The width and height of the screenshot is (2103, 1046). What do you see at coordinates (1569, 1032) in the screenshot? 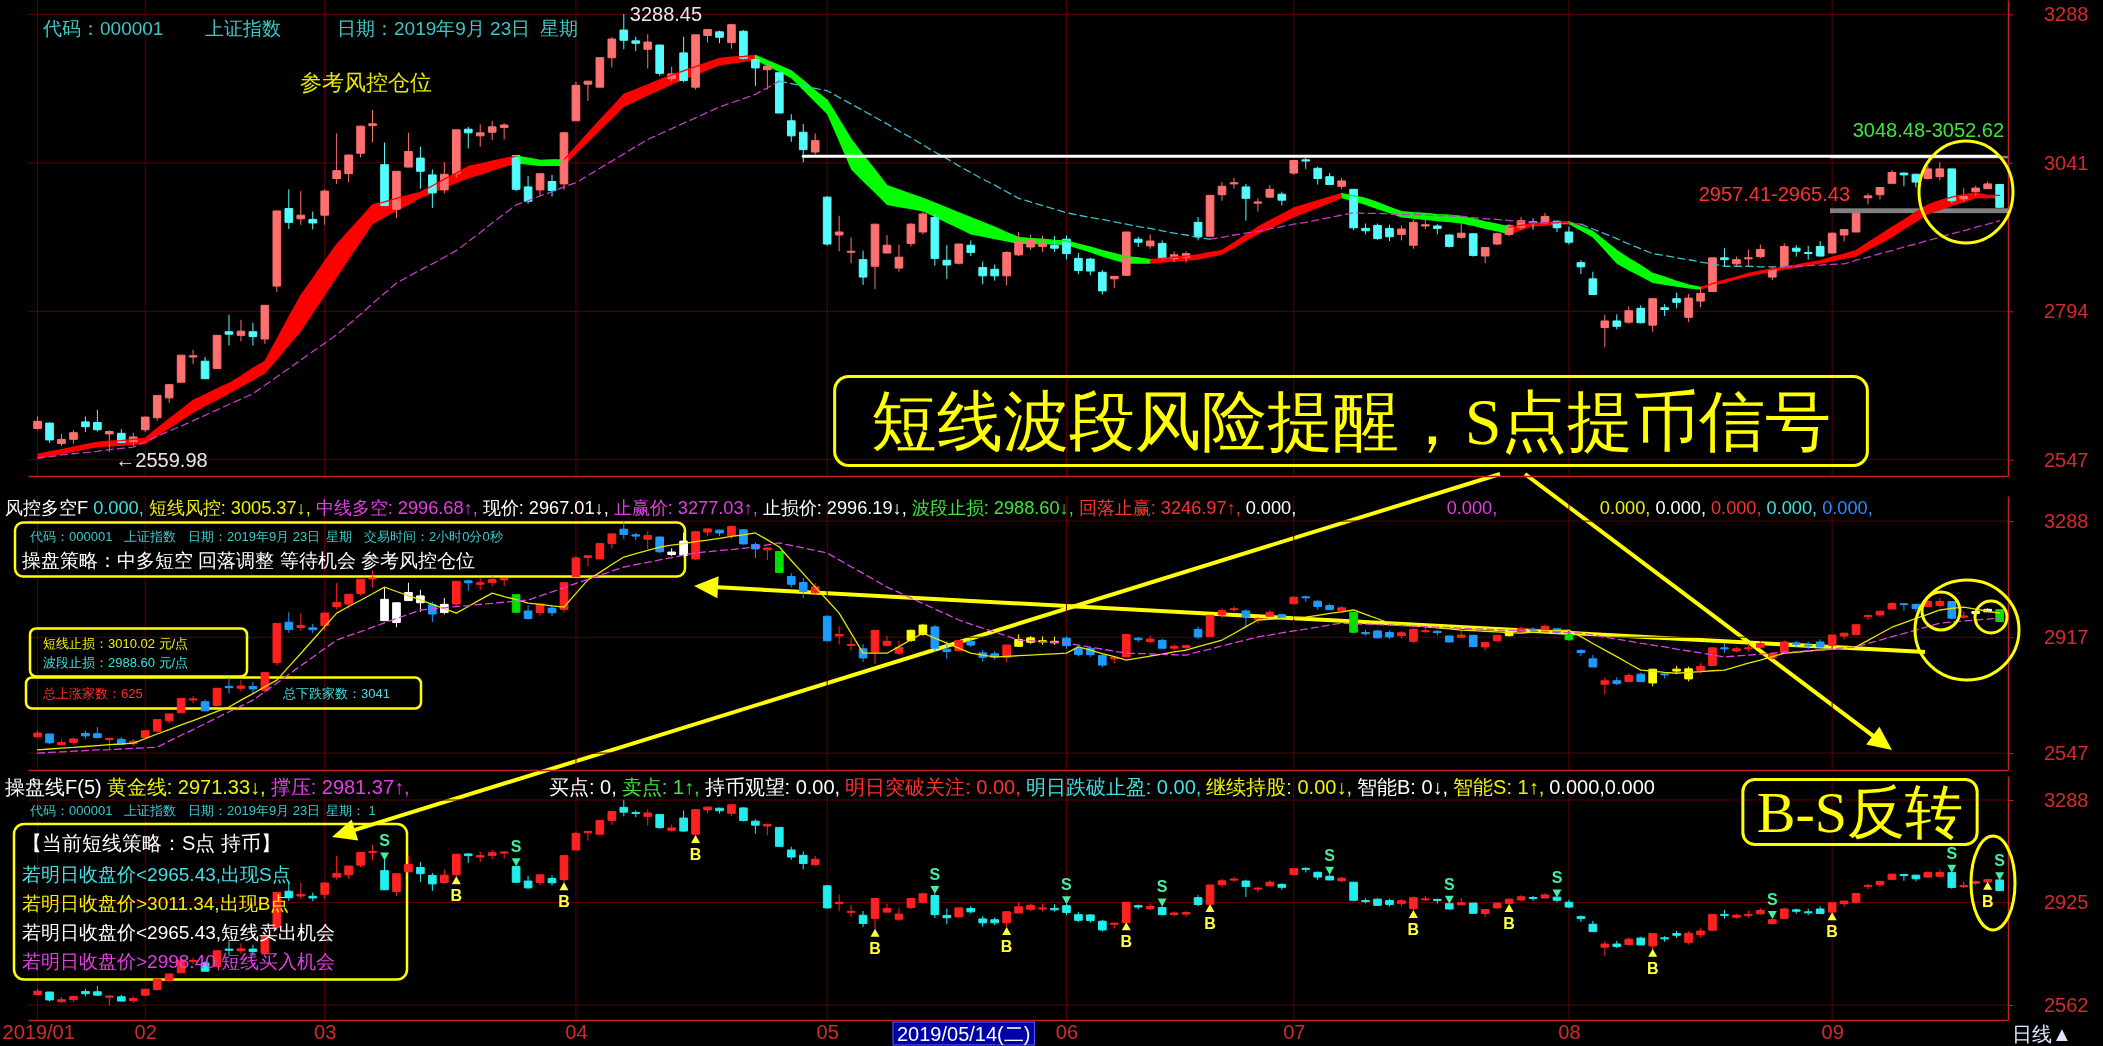
I see `x-tick-label: 08` at bounding box center [1569, 1032].